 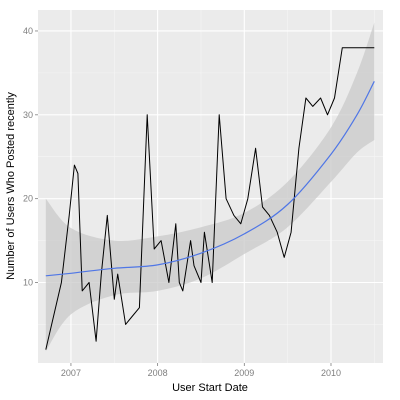 I want to click on y-axis-ticks: 10 20 30 40, so click(x=30, y=157).